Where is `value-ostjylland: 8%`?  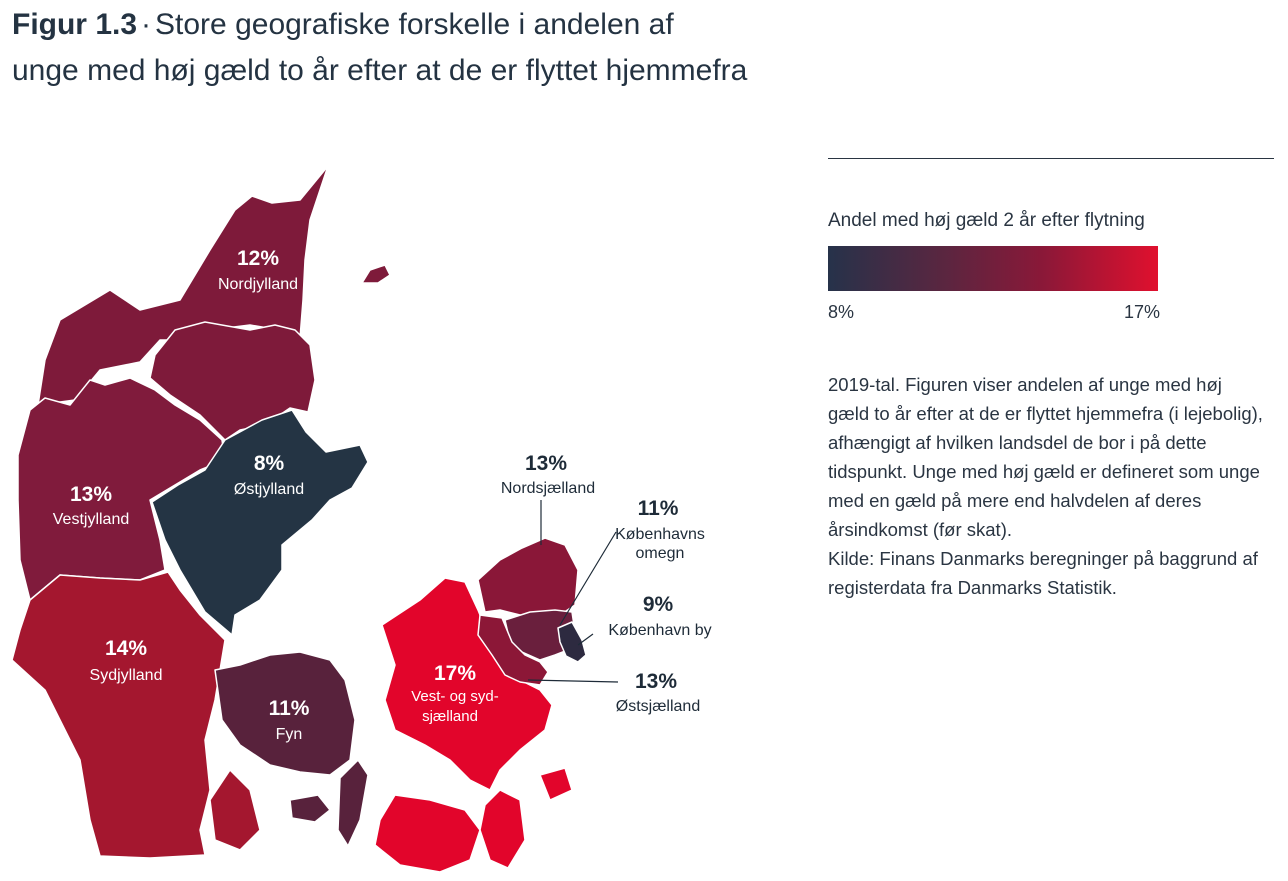
value-ostjylland: 8% is located at coordinates (269, 463).